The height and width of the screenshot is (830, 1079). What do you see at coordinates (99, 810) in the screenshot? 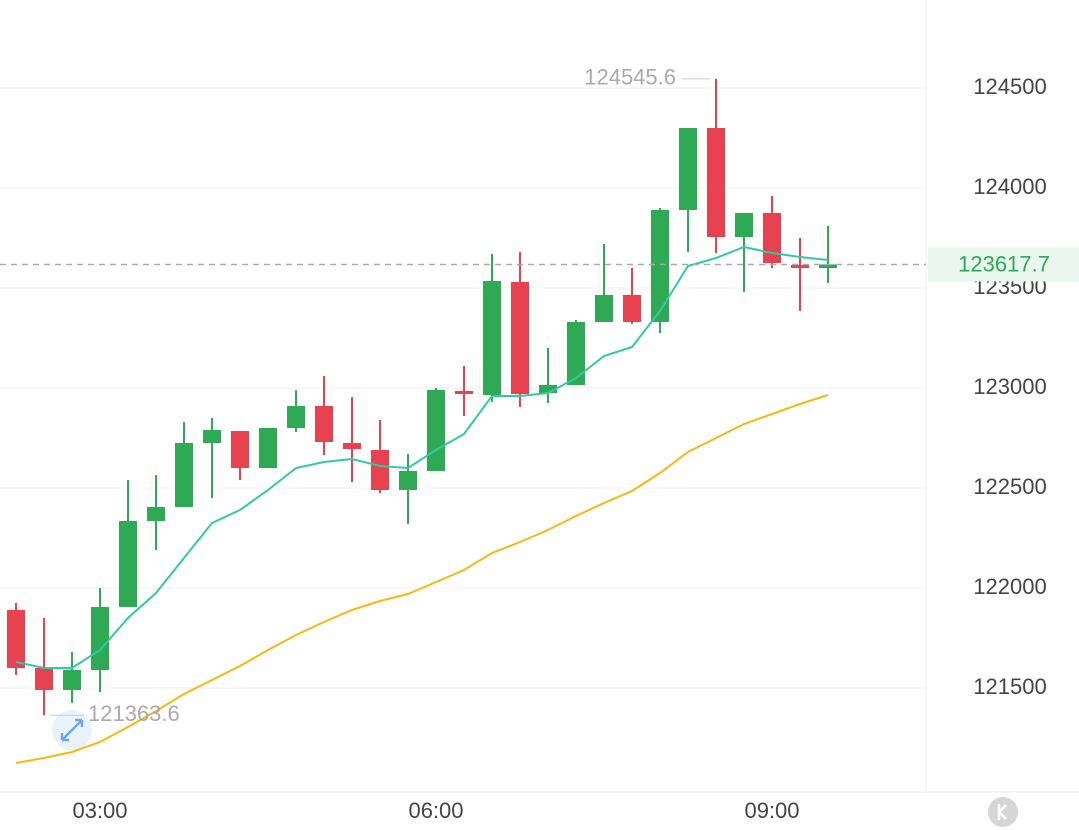
I see `x-tick-label: 03:00` at bounding box center [99, 810].